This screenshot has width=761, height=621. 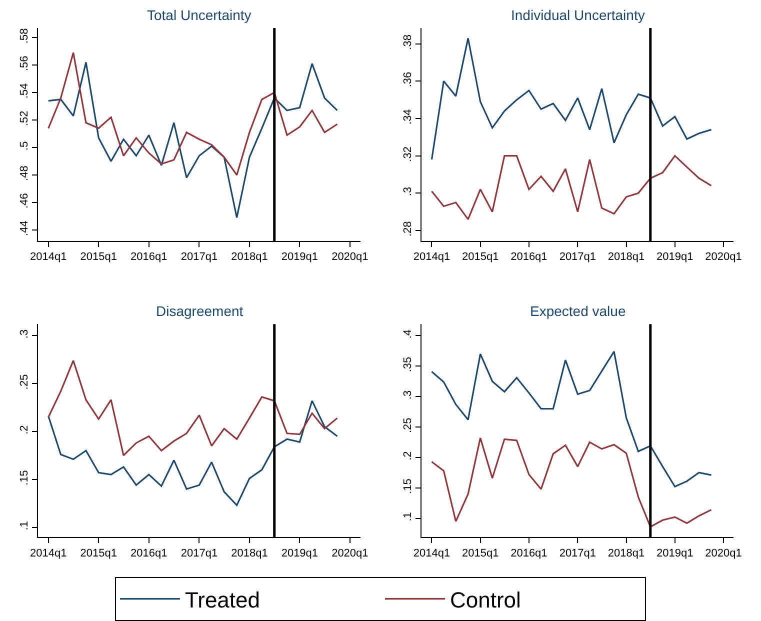 What do you see at coordinates (24, 36) in the screenshot?
I see `y-tick-label: .58` at bounding box center [24, 36].